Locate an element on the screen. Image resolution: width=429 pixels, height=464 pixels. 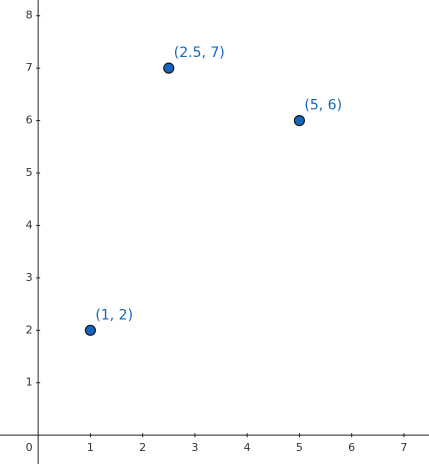
y-tick-label: 6 is located at coordinates (29, 120).